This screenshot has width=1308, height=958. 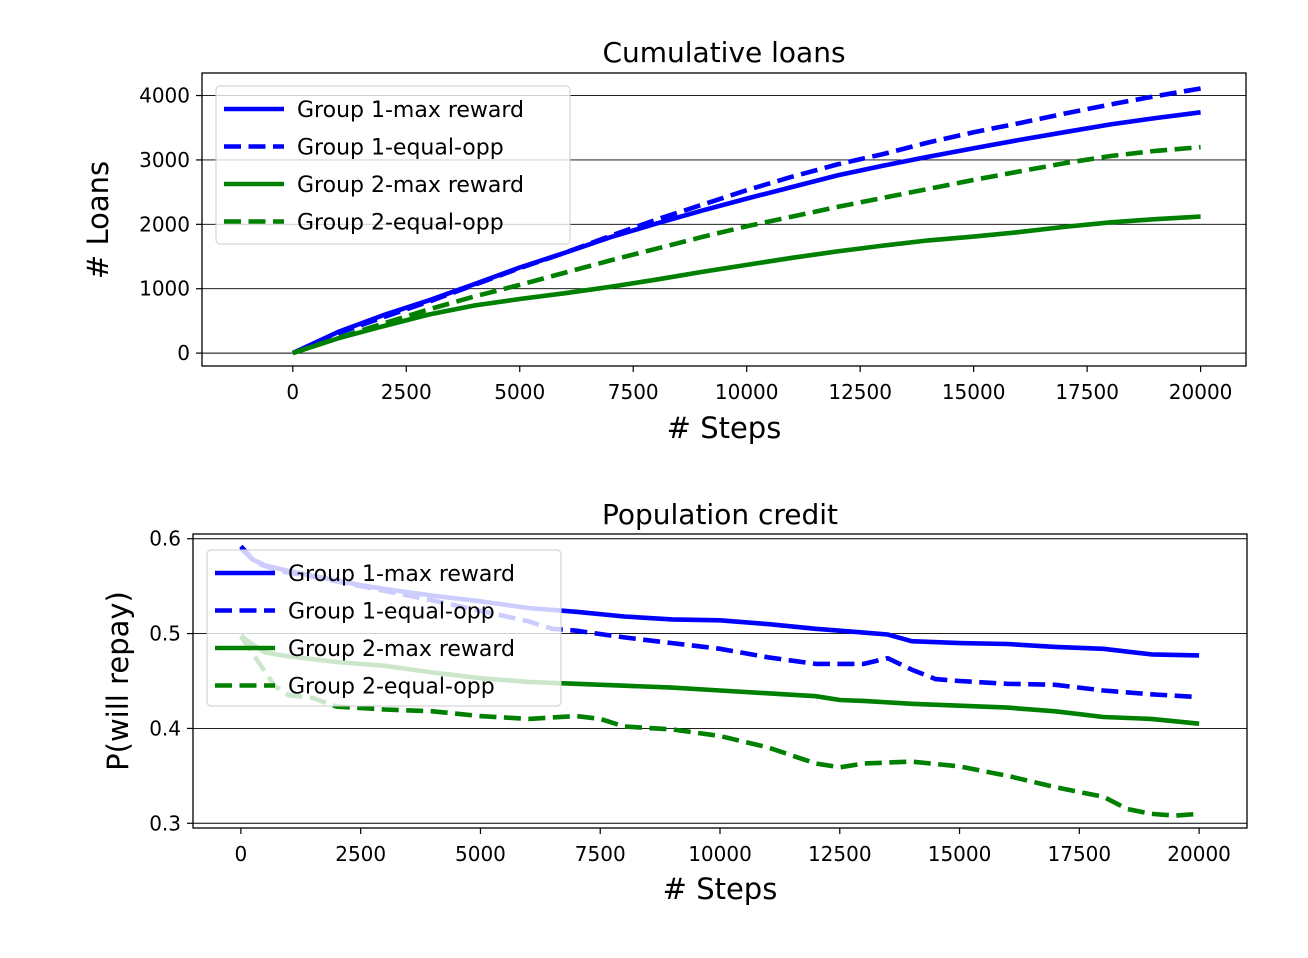 What do you see at coordinates (165, 539) in the screenshot?
I see `y-tick-label: 0.6` at bounding box center [165, 539].